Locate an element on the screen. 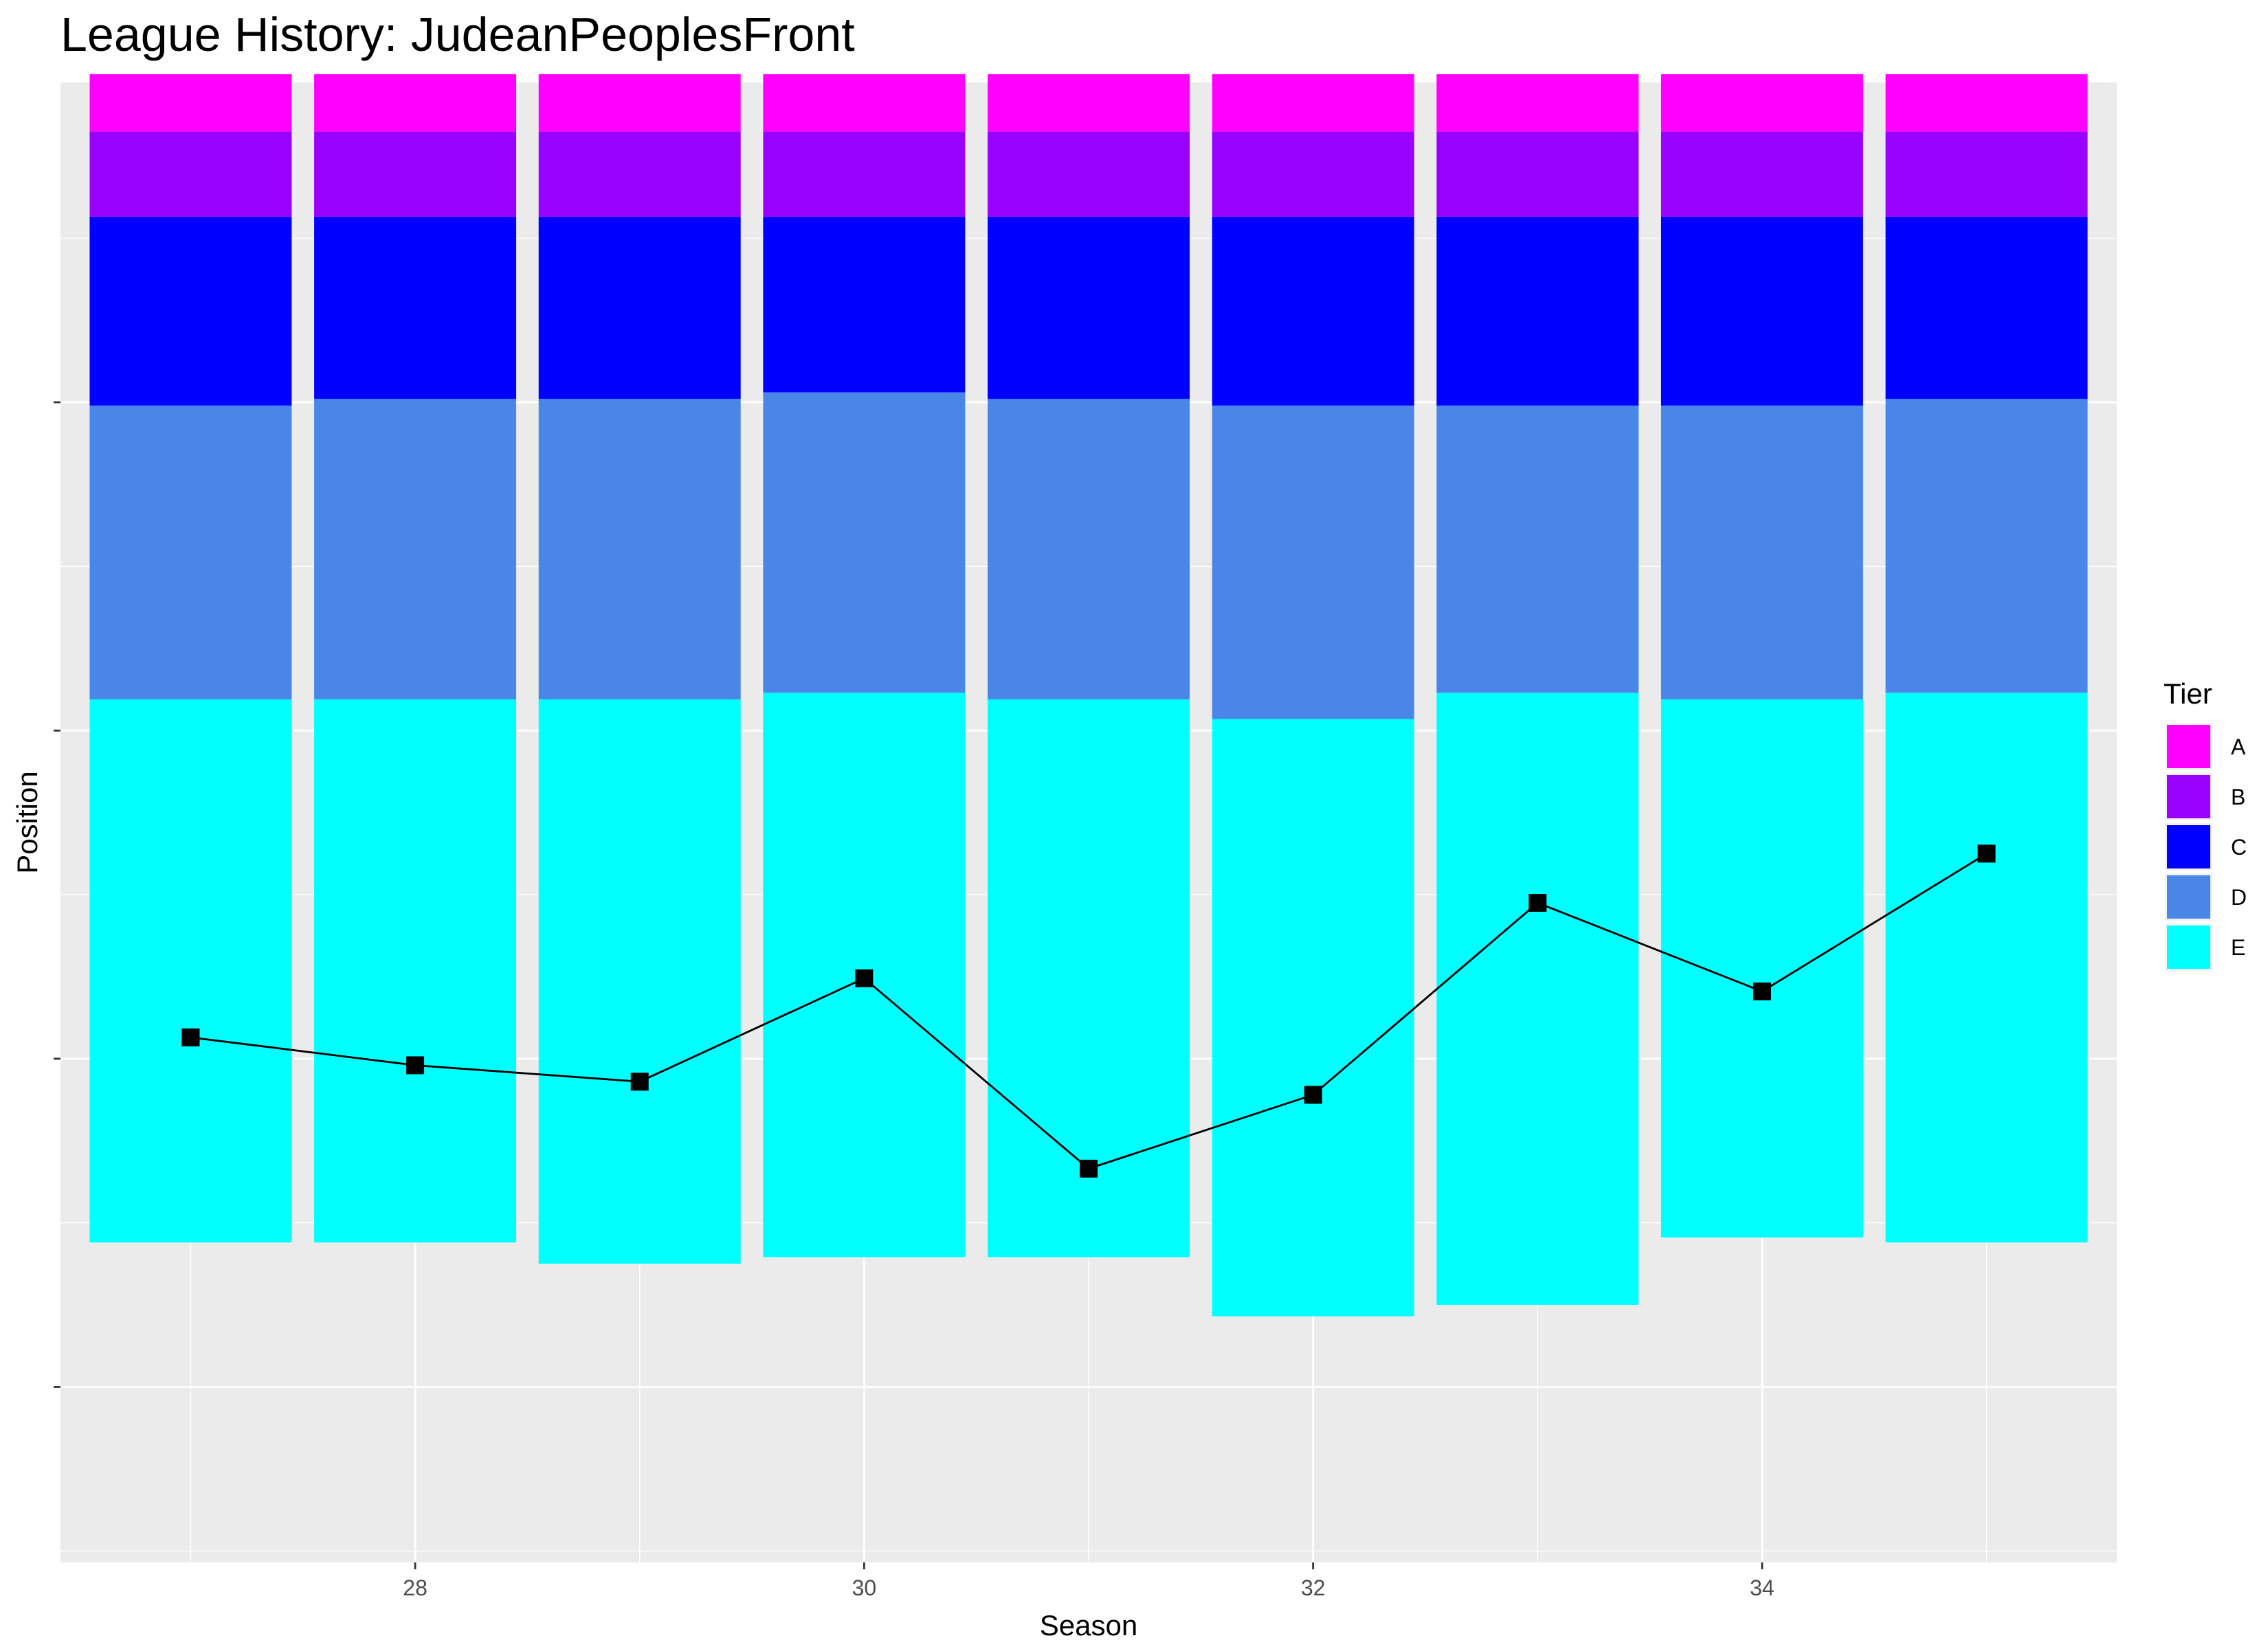 The width and height of the screenshot is (2268, 1649). legend-label-d: D is located at coordinates (2239, 897).